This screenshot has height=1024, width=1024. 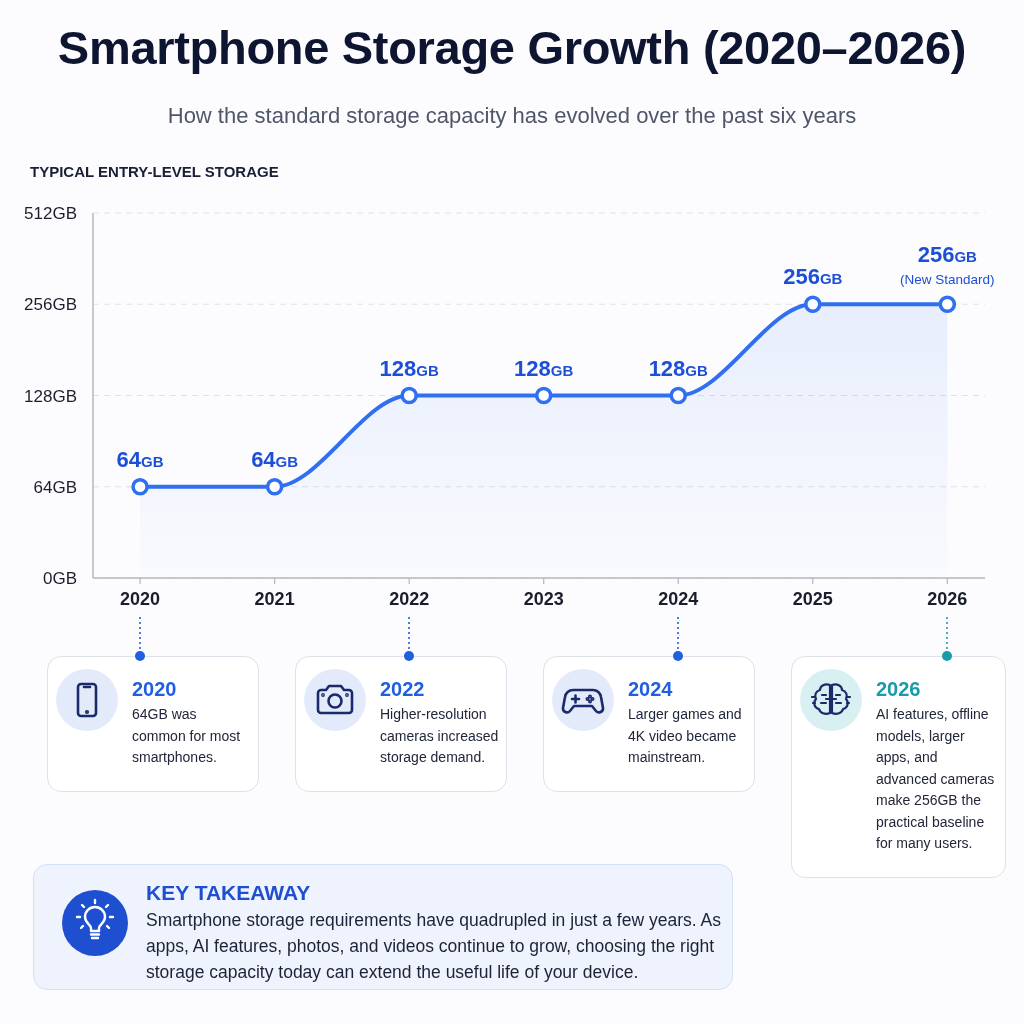 What do you see at coordinates (383, 927) in the screenshot?
I see `takeaway-panel: KEY TAKEAWAY Smartphone storage requirements have quadrupled in just a few years. As apps, AI features, photos, and videos continue to grow, choosing the right storage capacity today can extend the useful life of your device.` at bounding box center [383, 927].